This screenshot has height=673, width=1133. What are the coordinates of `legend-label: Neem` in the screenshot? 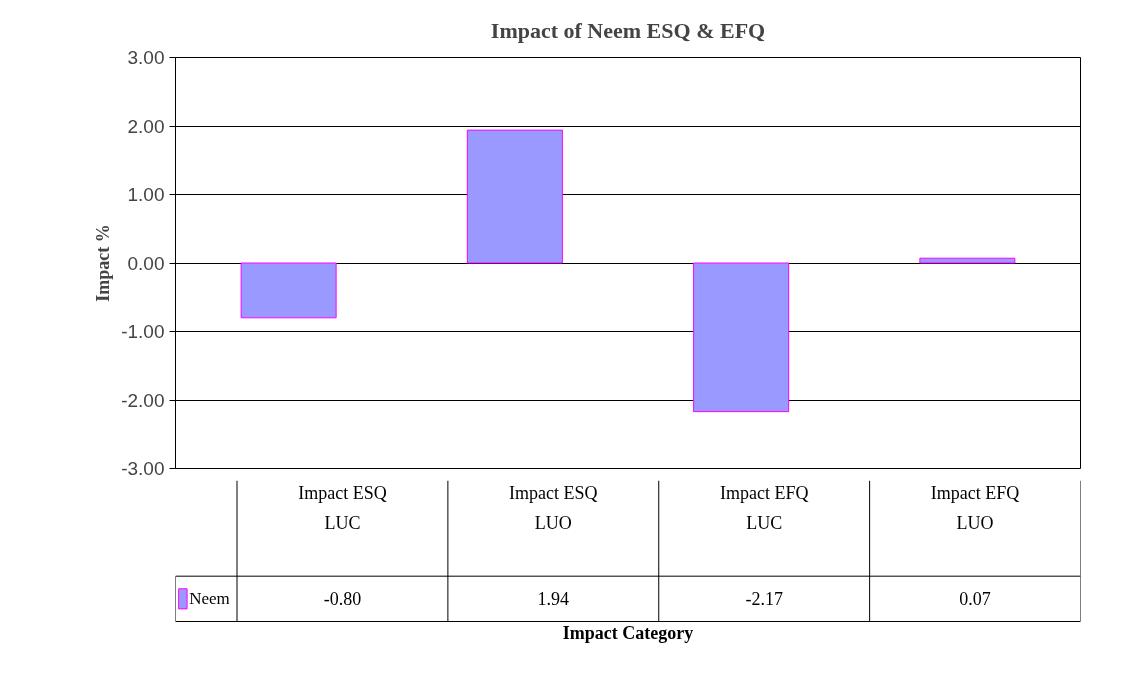 It's located at (209, 599).